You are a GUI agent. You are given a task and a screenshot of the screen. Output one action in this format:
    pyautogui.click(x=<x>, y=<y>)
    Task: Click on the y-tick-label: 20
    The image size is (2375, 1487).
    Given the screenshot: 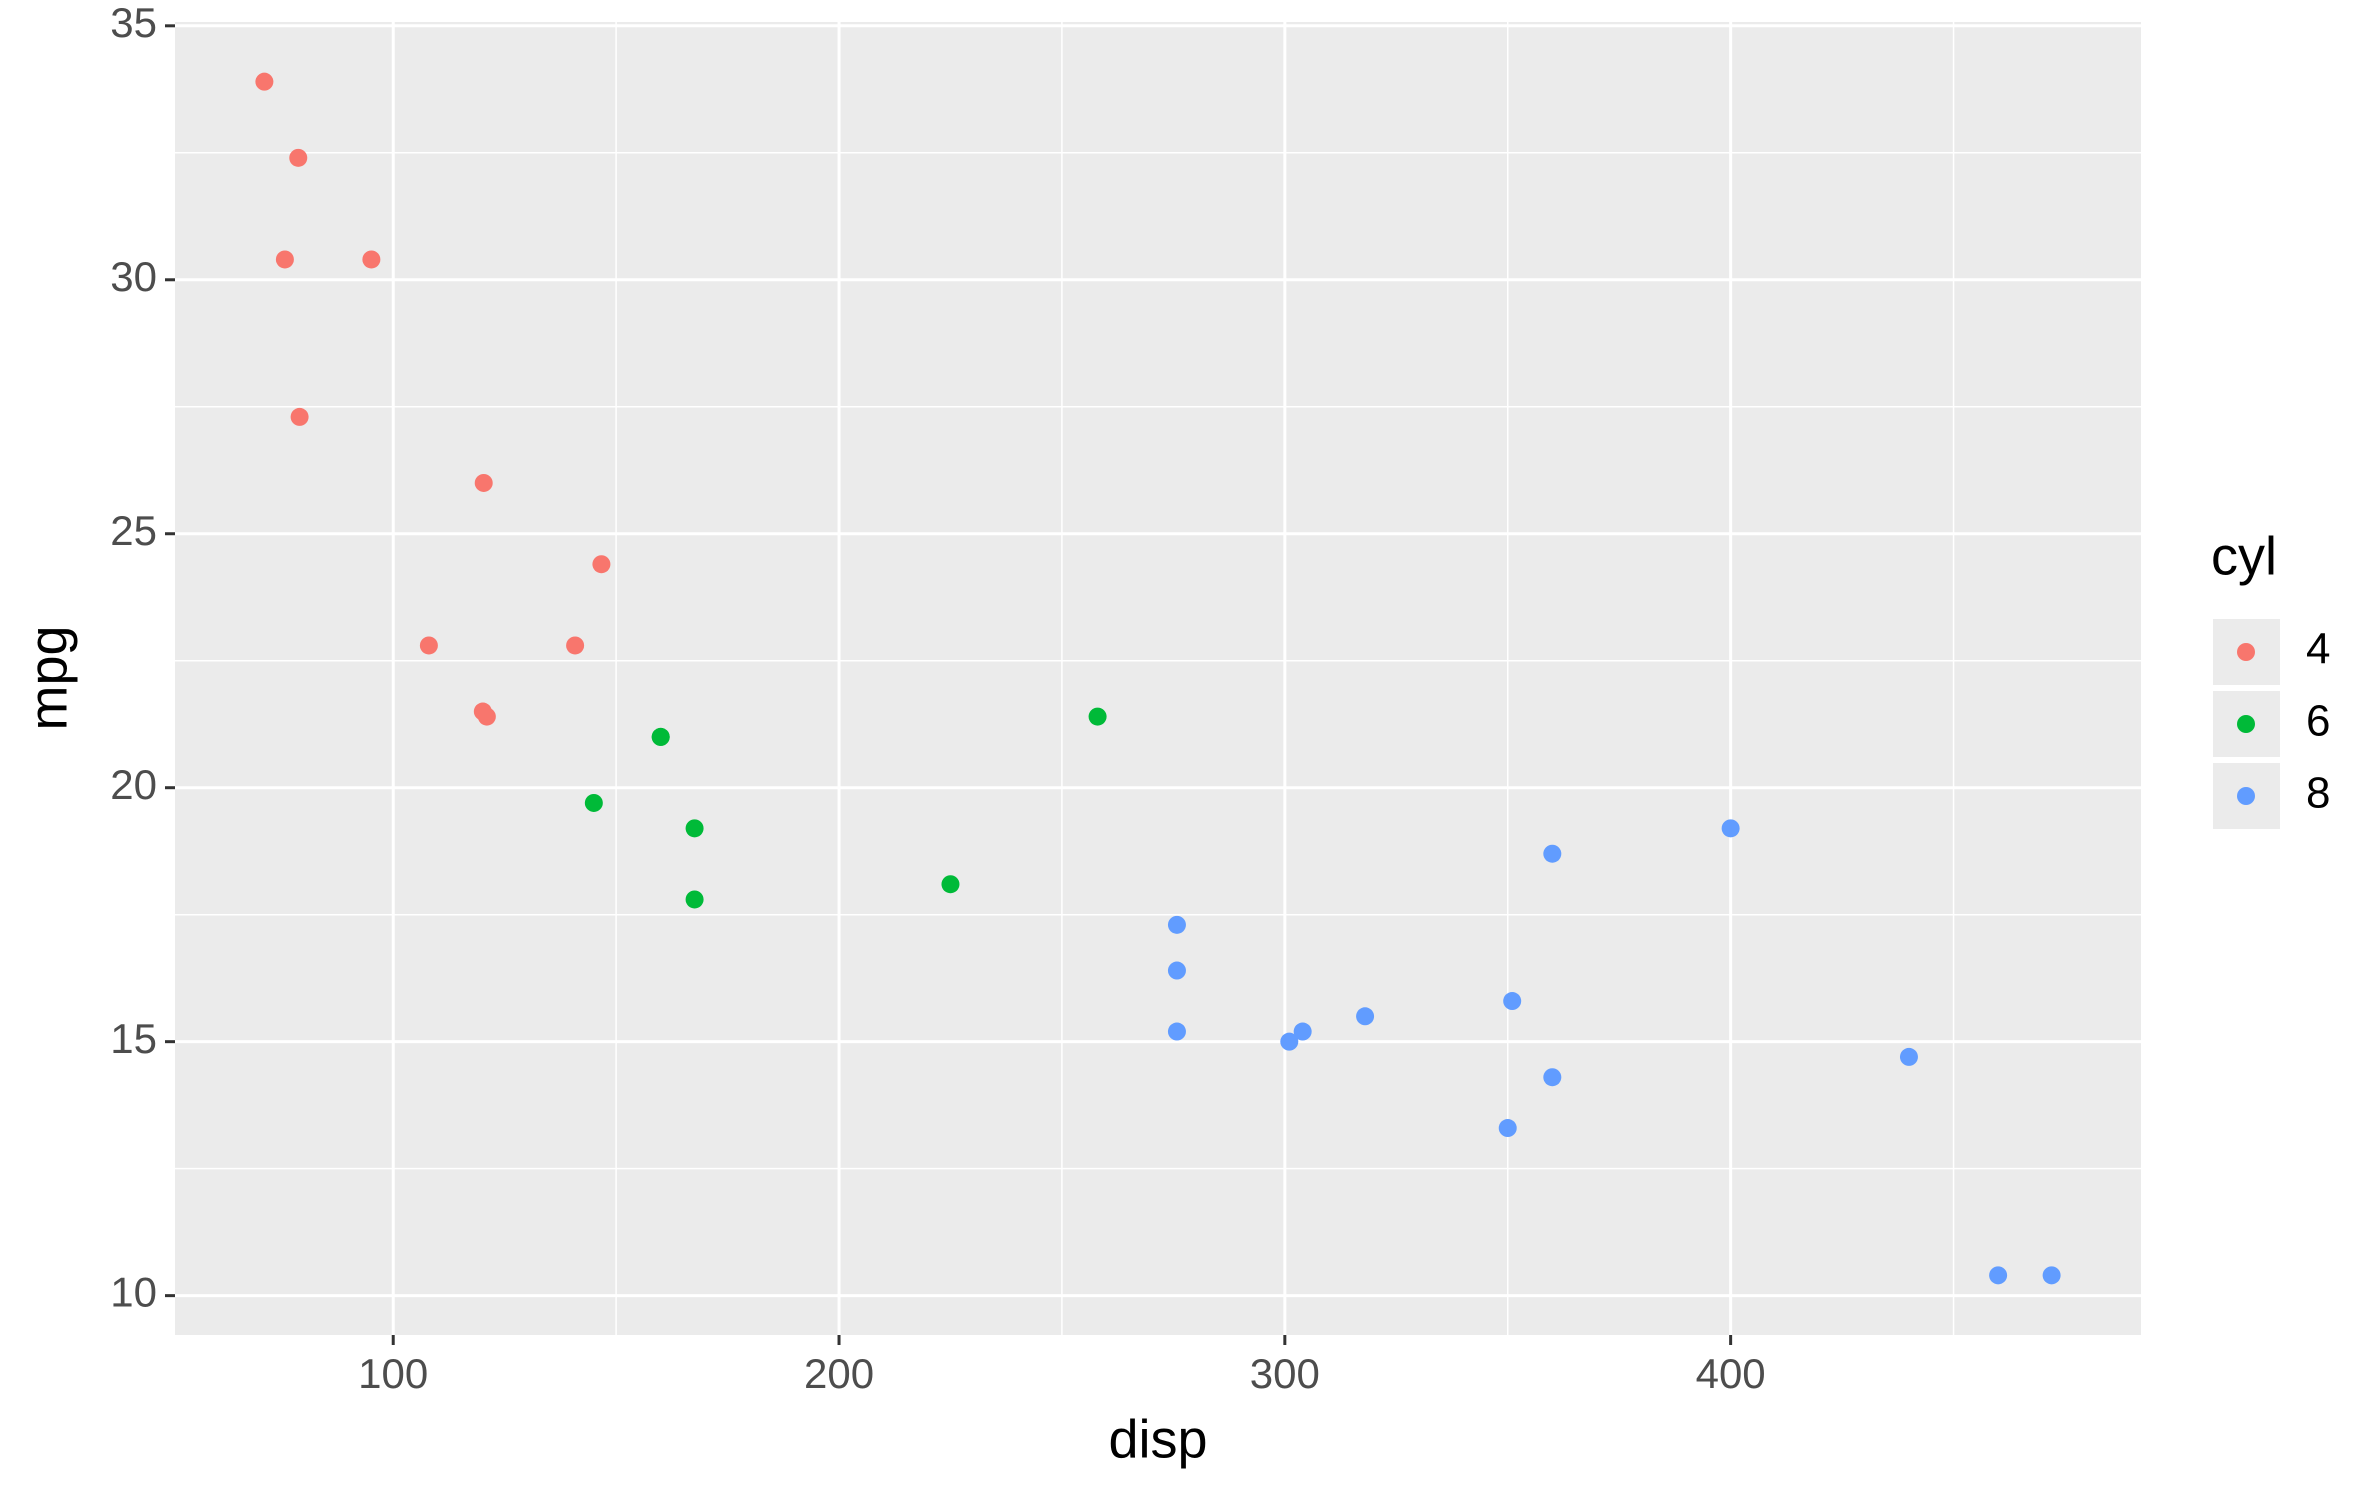 What is the action you would take?
    pyautogui.click(x=133, y=784)
    